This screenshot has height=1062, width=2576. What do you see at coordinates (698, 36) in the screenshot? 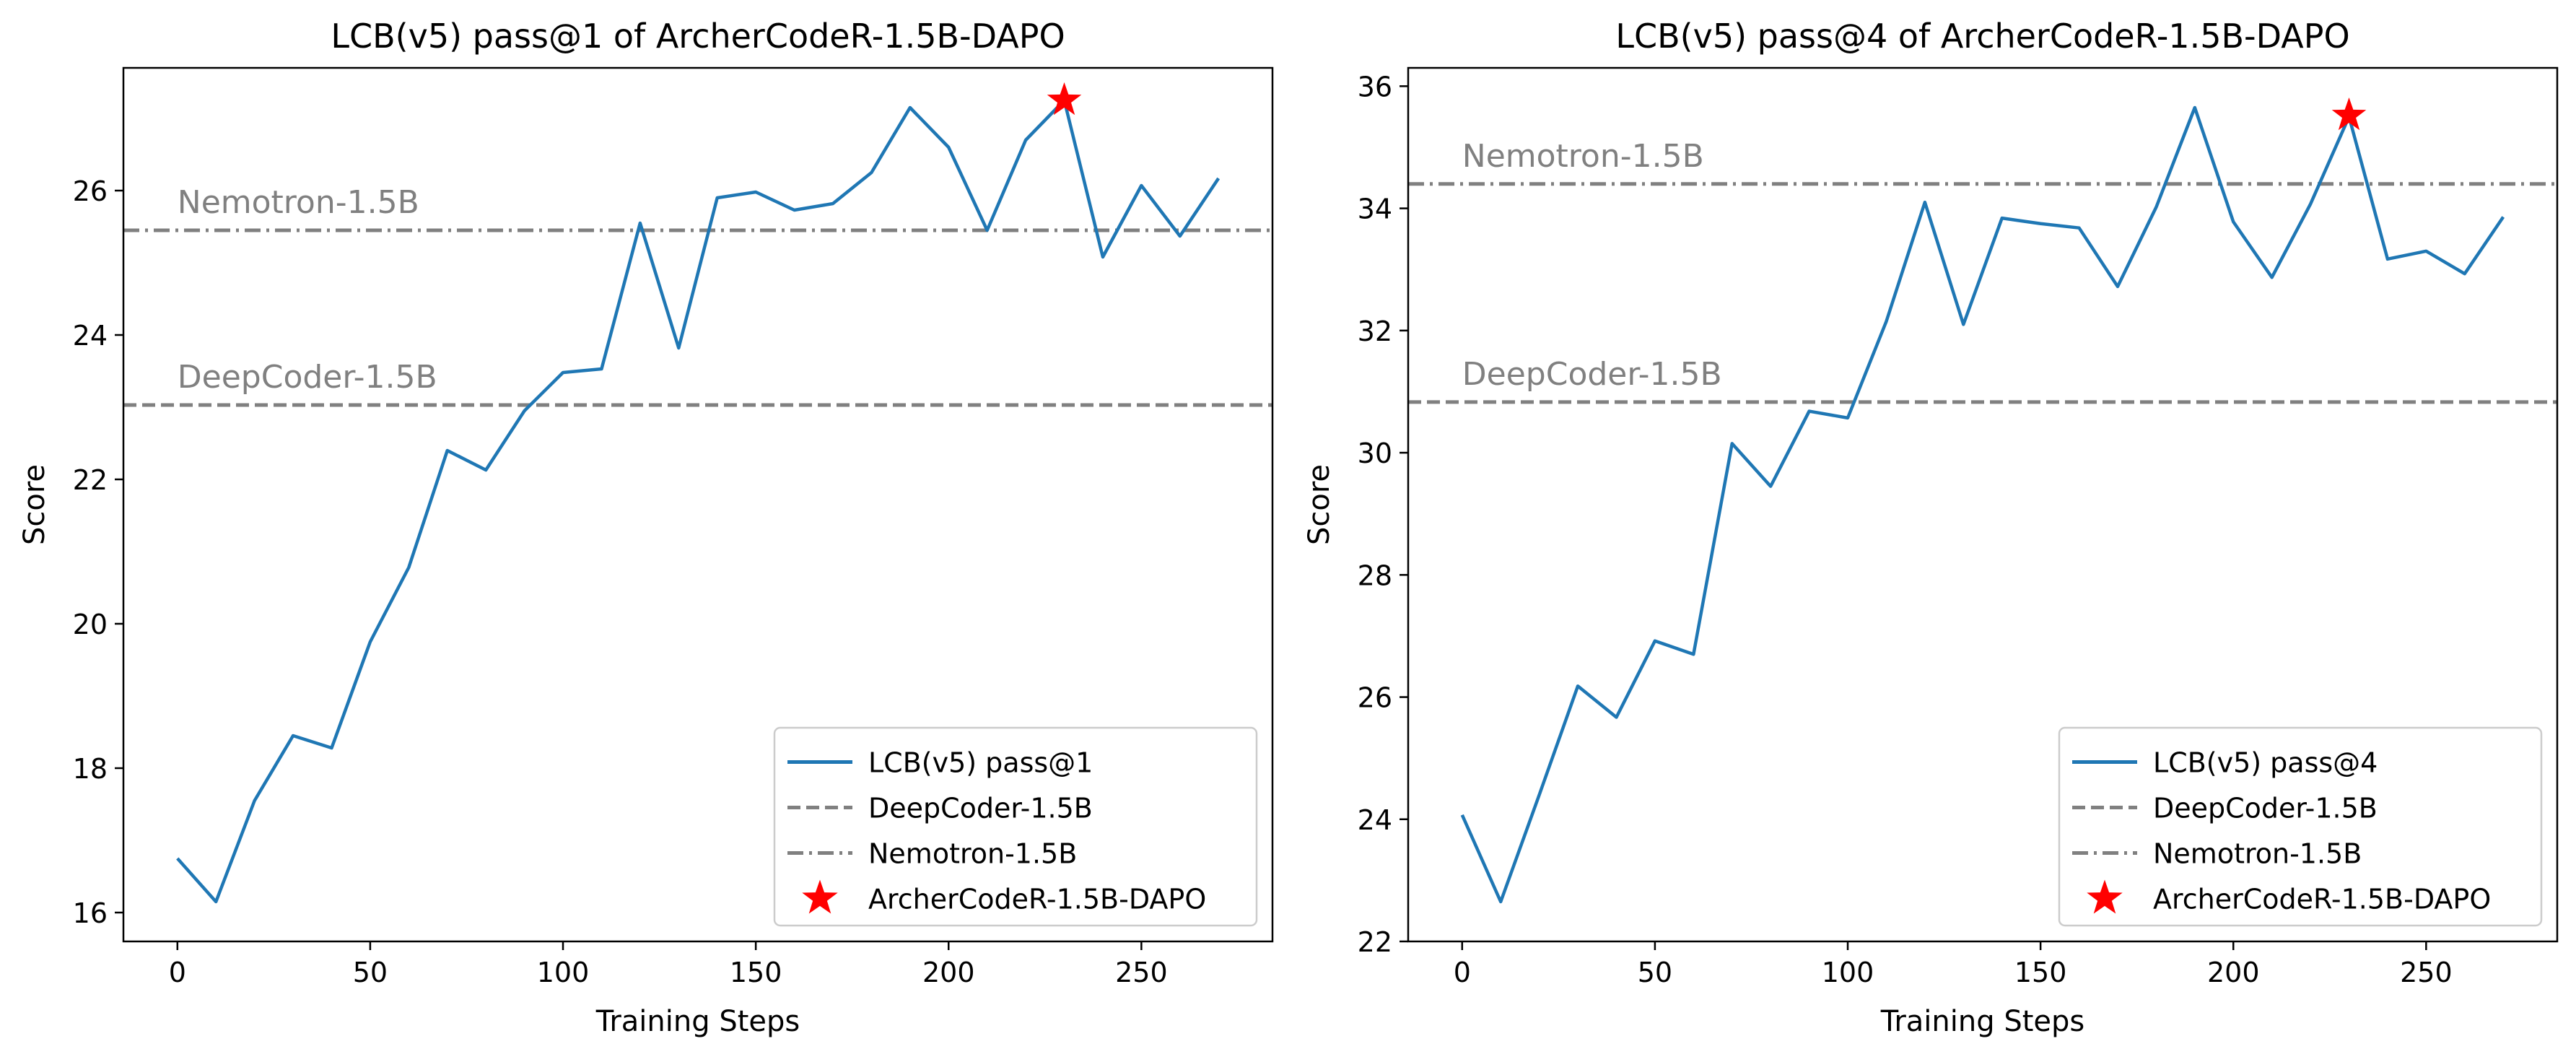
I see `chart-title: LCB(v5) pass@1 of ArcherCodeR-1.5B-DAPO` at bounding box center [698, 36].